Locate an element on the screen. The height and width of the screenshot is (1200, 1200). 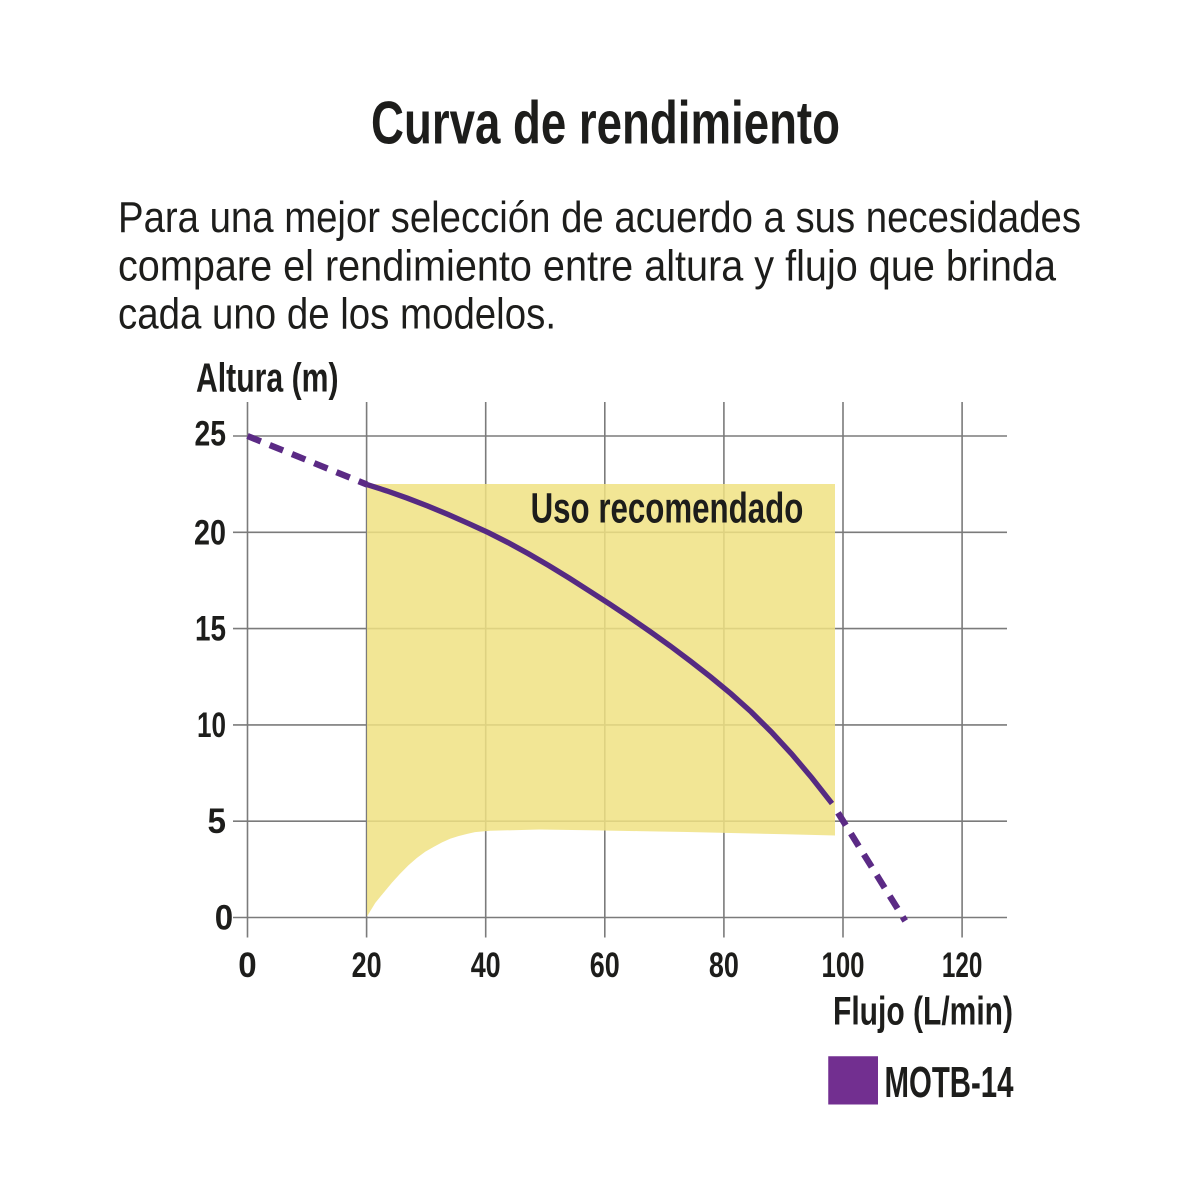
svg-text: 80 is located at coordinates (724, 965).